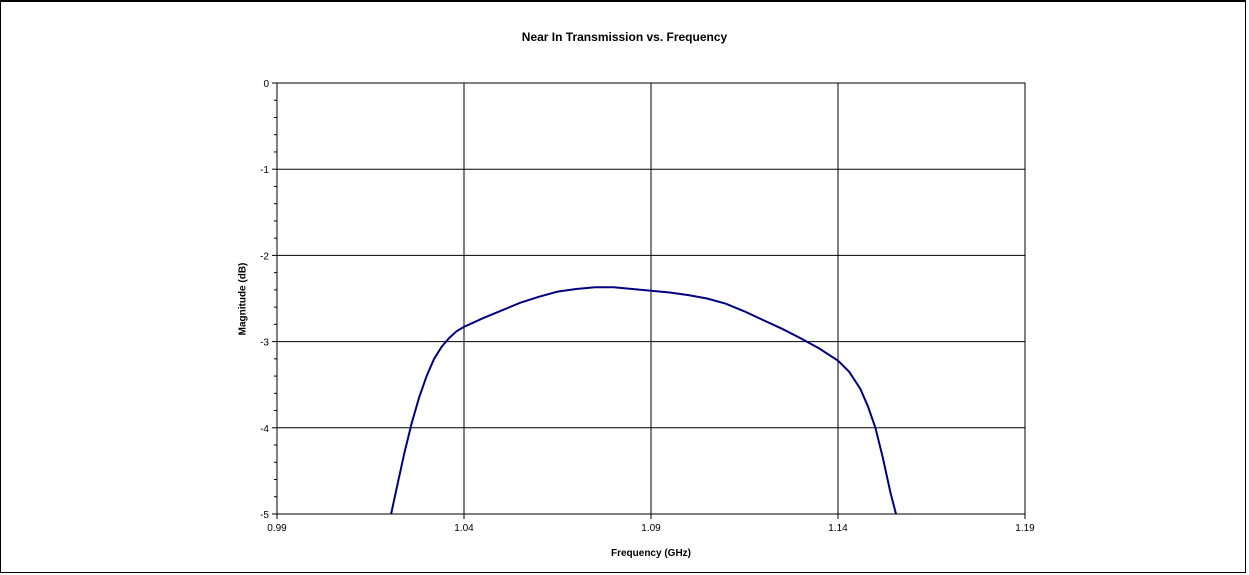 The width and height of the screenshot is (1249, 575). What do you see at coordinates (264, 300) in the screenshot?
I see `y-tick-labels: 0 -1 -2 -3 -4 -5` at bounding box center [264, 300].